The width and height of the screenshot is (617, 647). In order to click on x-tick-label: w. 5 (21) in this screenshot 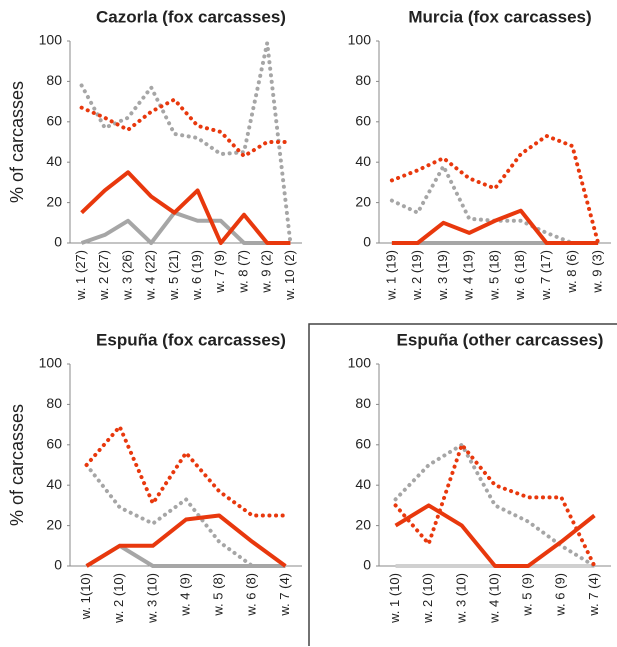, I will do `click(173, 275)`.